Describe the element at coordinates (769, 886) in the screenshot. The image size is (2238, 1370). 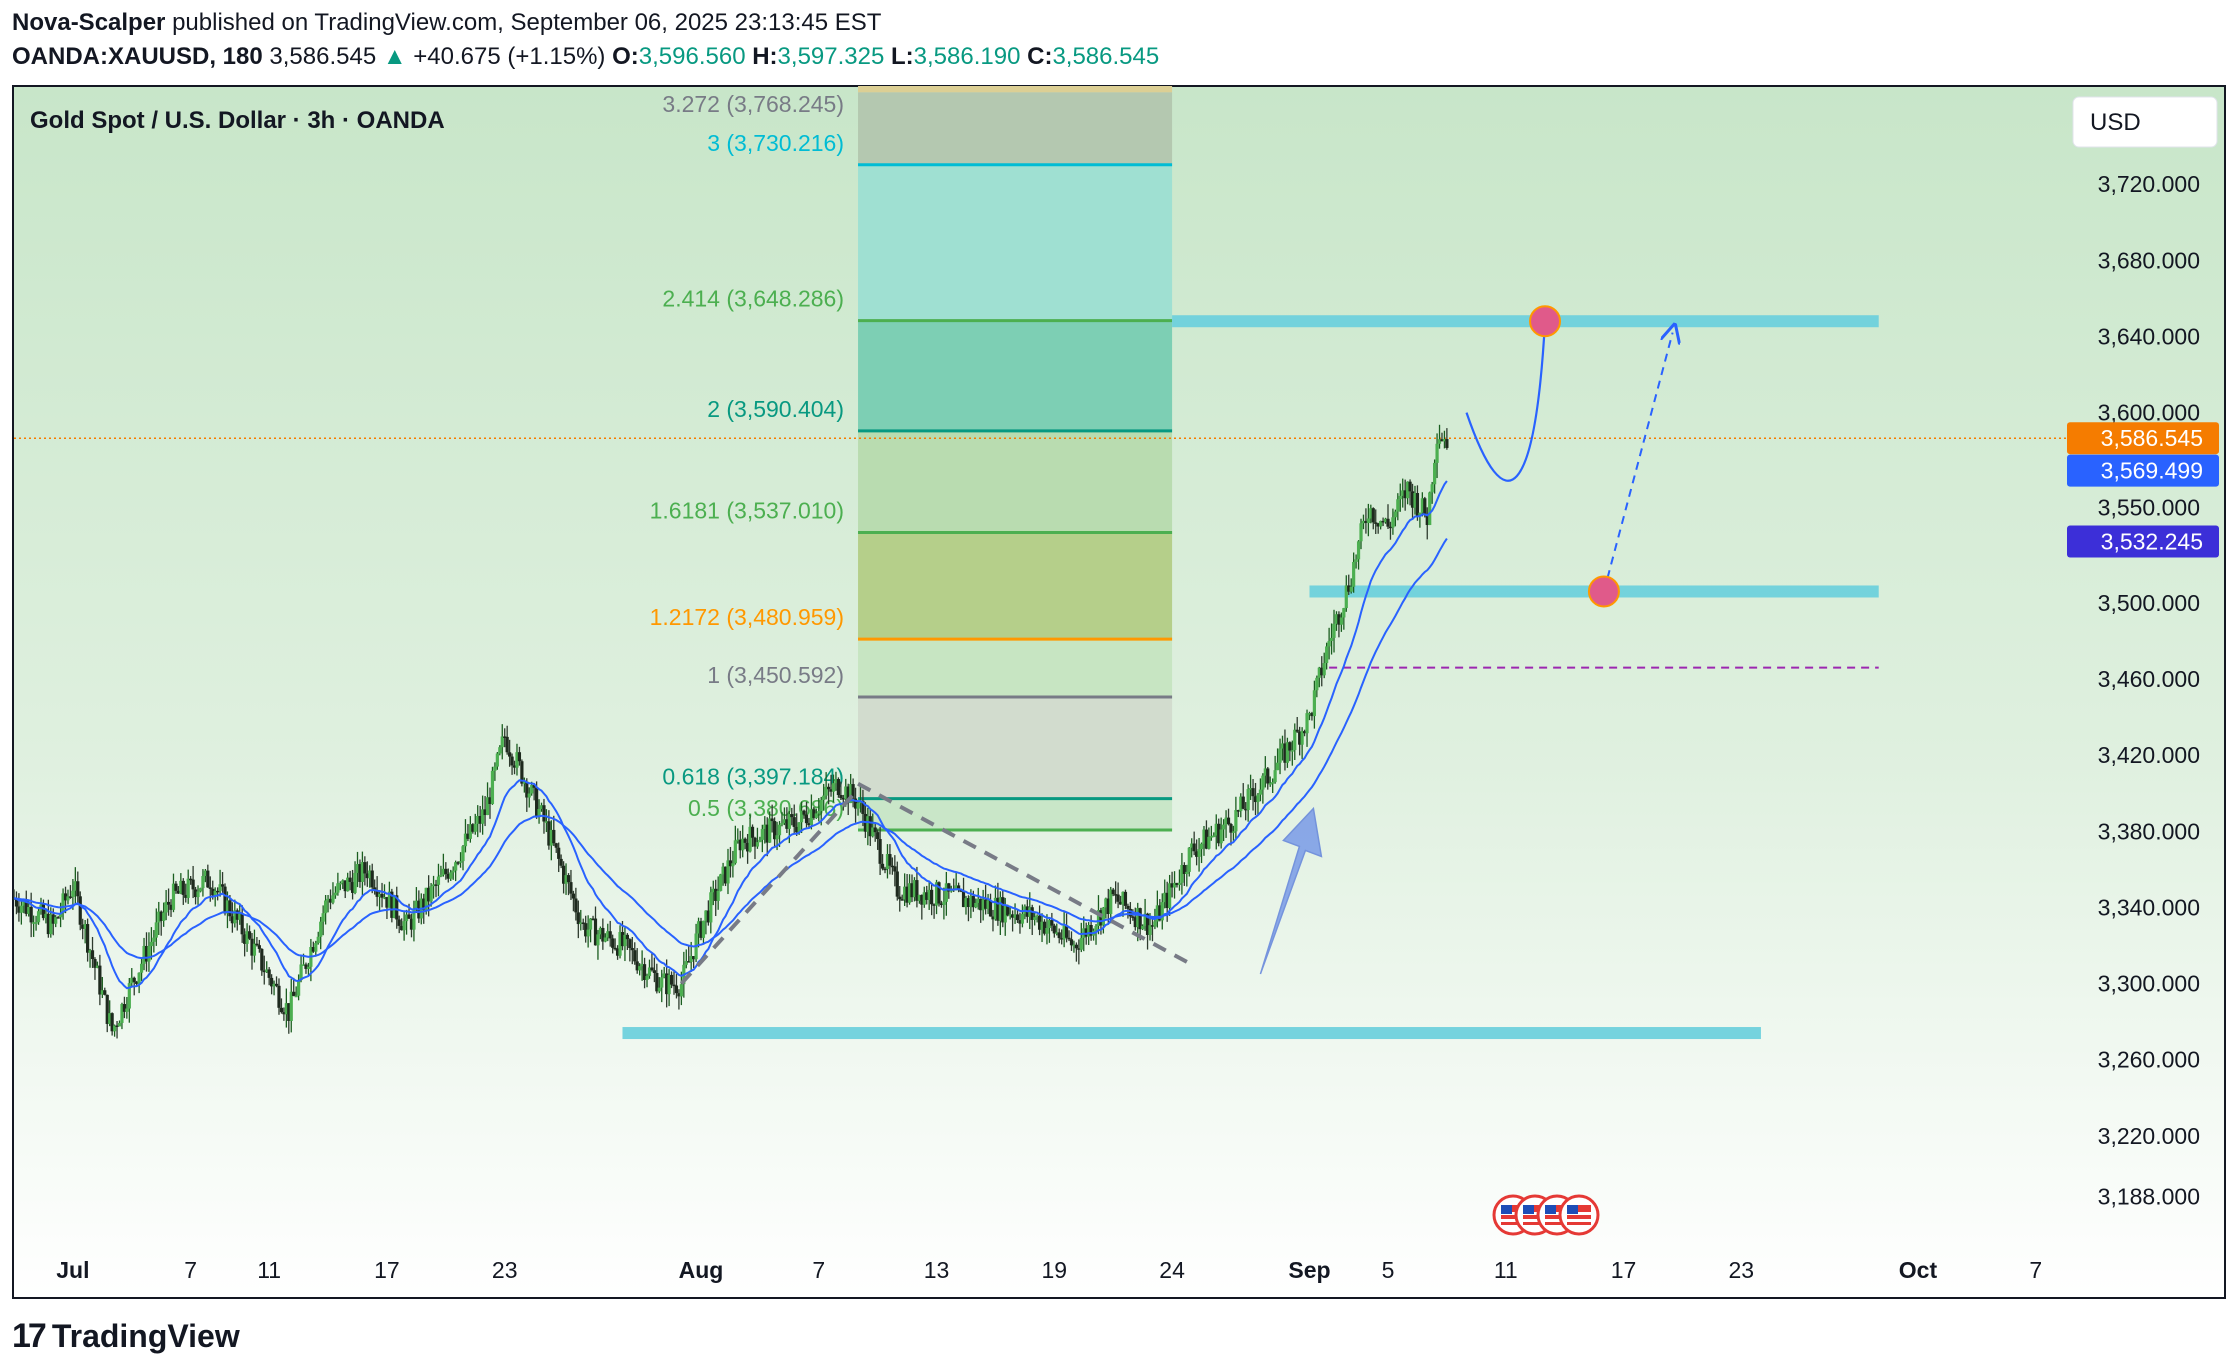
I see `rising-trendline` at that location.